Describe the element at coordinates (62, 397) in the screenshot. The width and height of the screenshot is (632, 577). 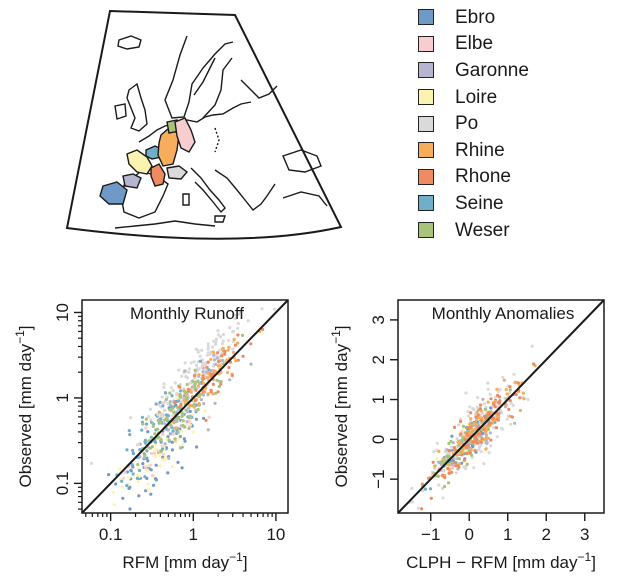
I see `y-tick-label: 1` at that location.